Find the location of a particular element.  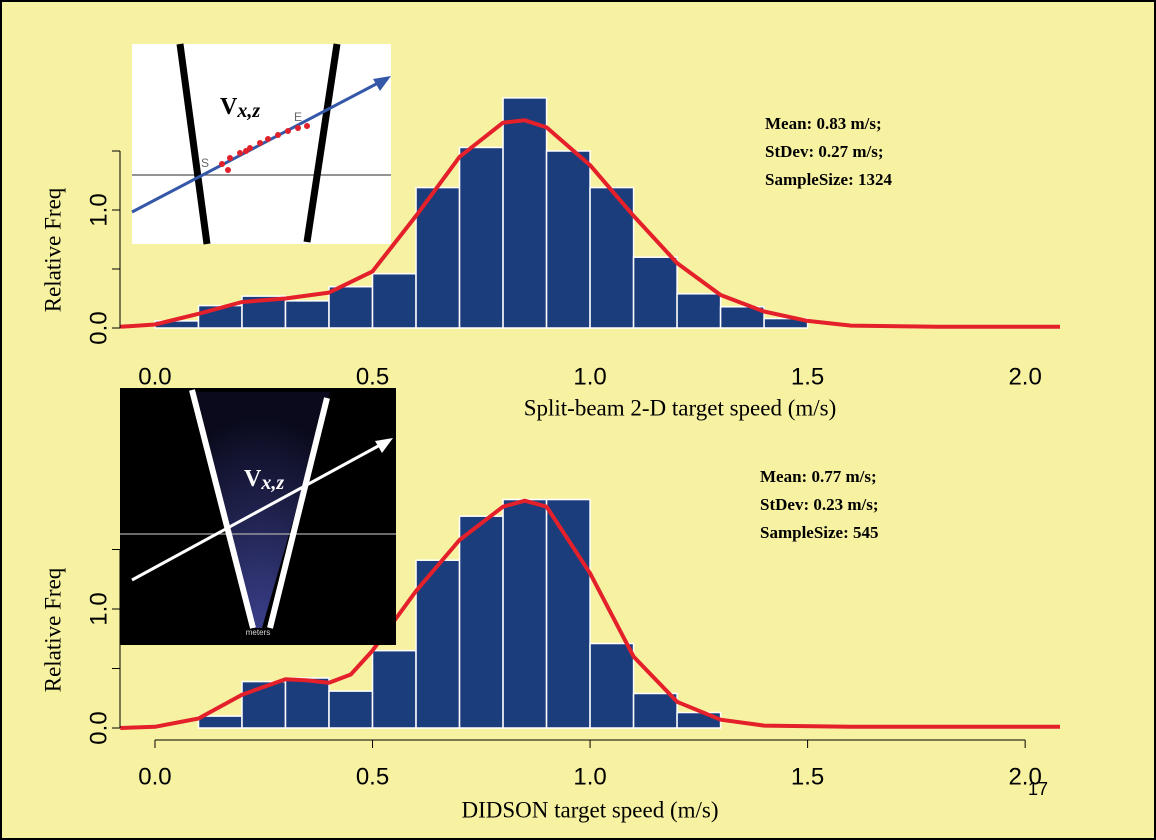

stat-annotation: StDev: 0.23 m/s; is located at coordinates (819, 504).